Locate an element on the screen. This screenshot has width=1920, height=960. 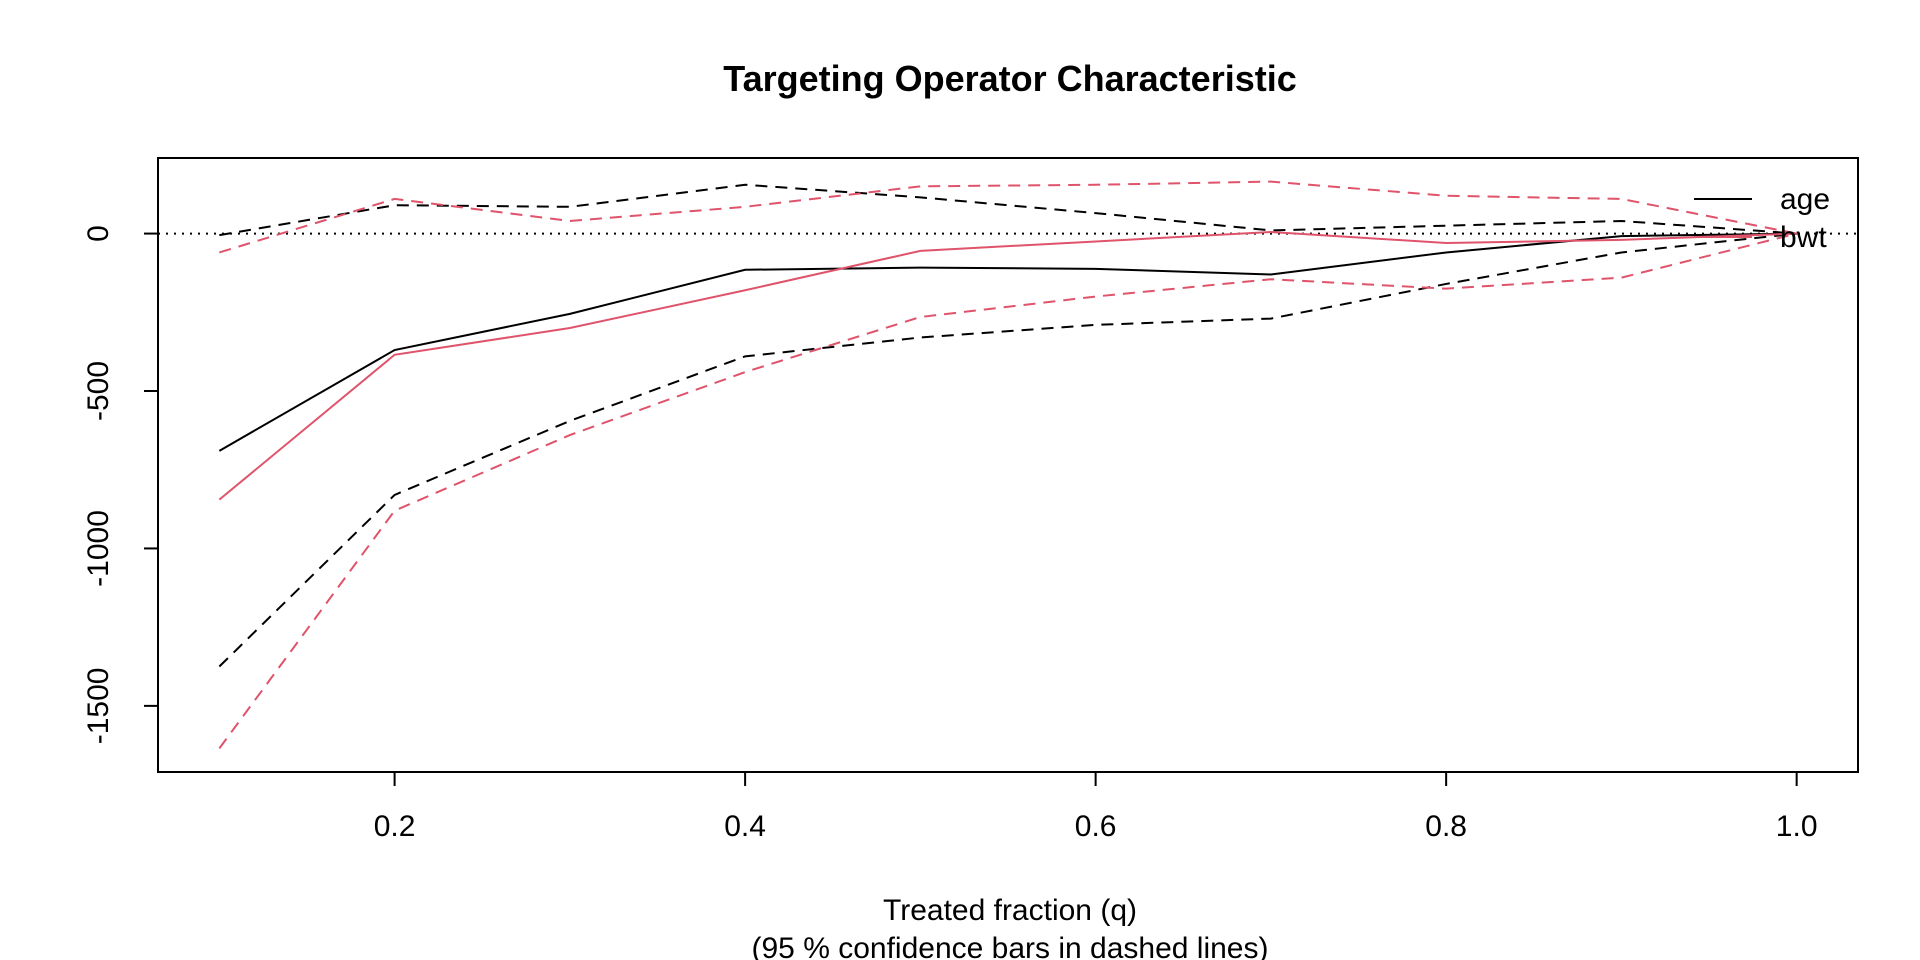
y-tick-label: -1000 is located at coordinates (98, 548).